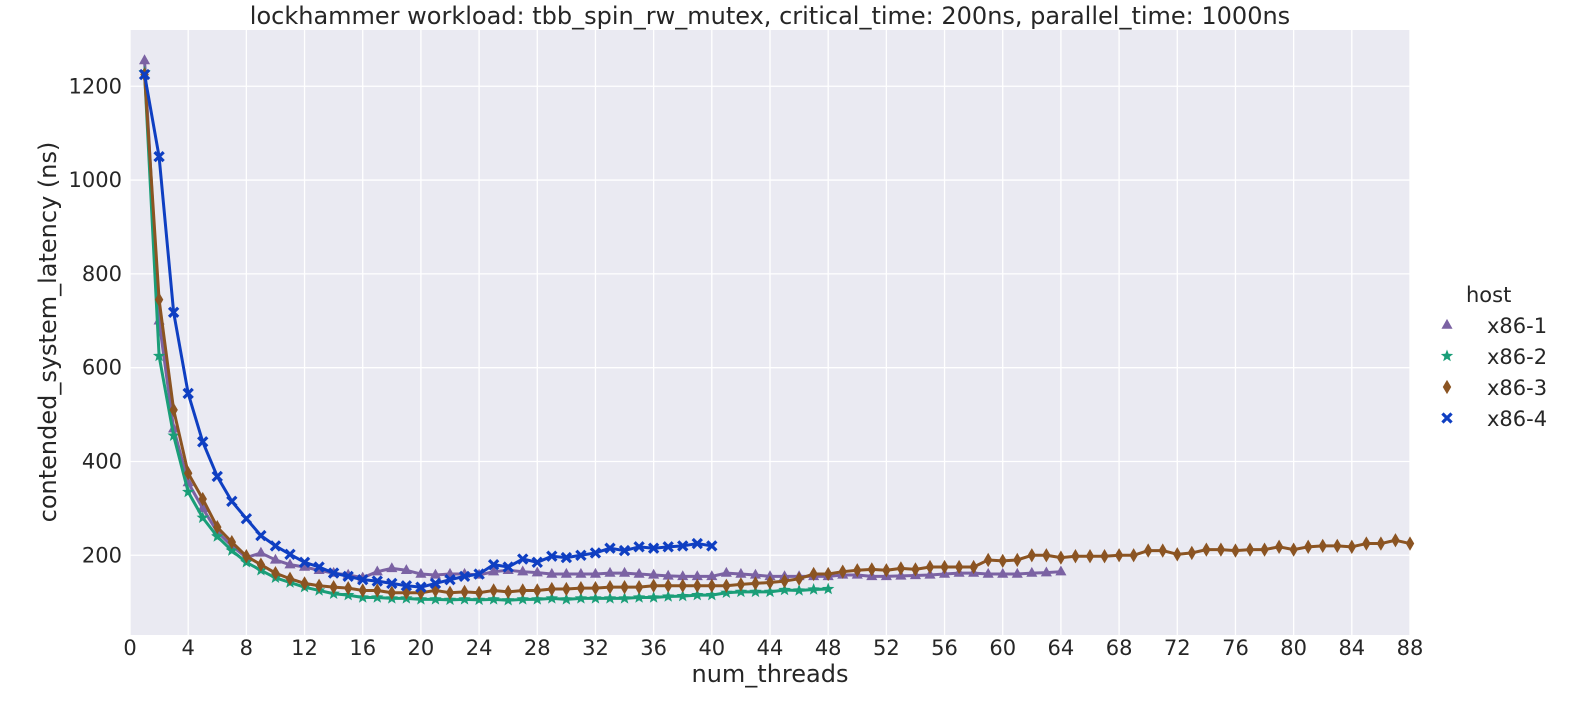  I want to click on legend-label-x86-4: x86-4, so click(1517, 419).